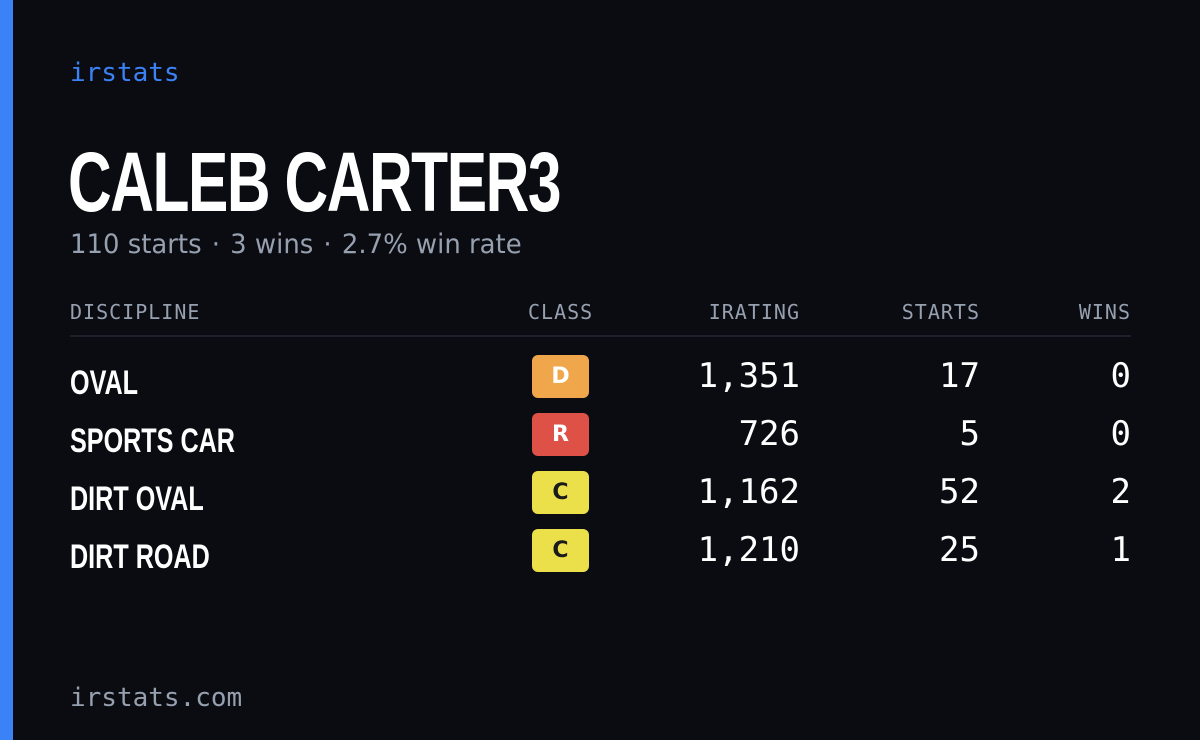  What do you see at coordinates (754, 312) in the screenshot?
I see `header-irating: IRATING` at bounding box center [754, 312].